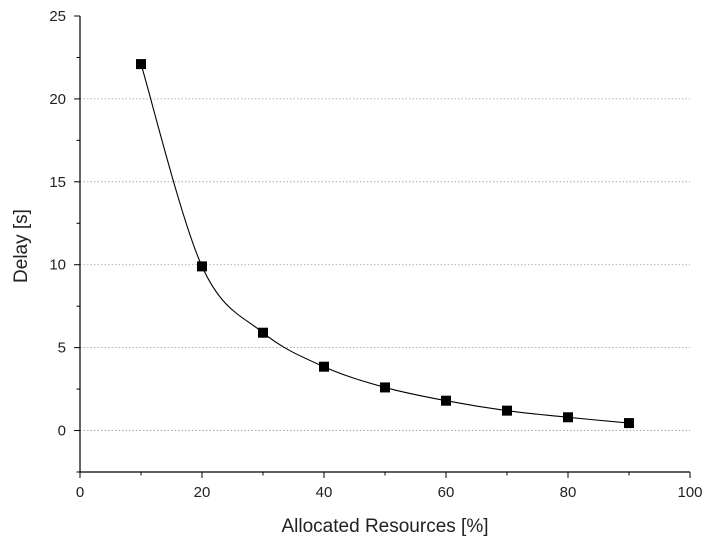  What do you see at coordinates (57, 265) in the screenshot?
I see `y-tick-label-10: 10` at bounding box center [57, 265].